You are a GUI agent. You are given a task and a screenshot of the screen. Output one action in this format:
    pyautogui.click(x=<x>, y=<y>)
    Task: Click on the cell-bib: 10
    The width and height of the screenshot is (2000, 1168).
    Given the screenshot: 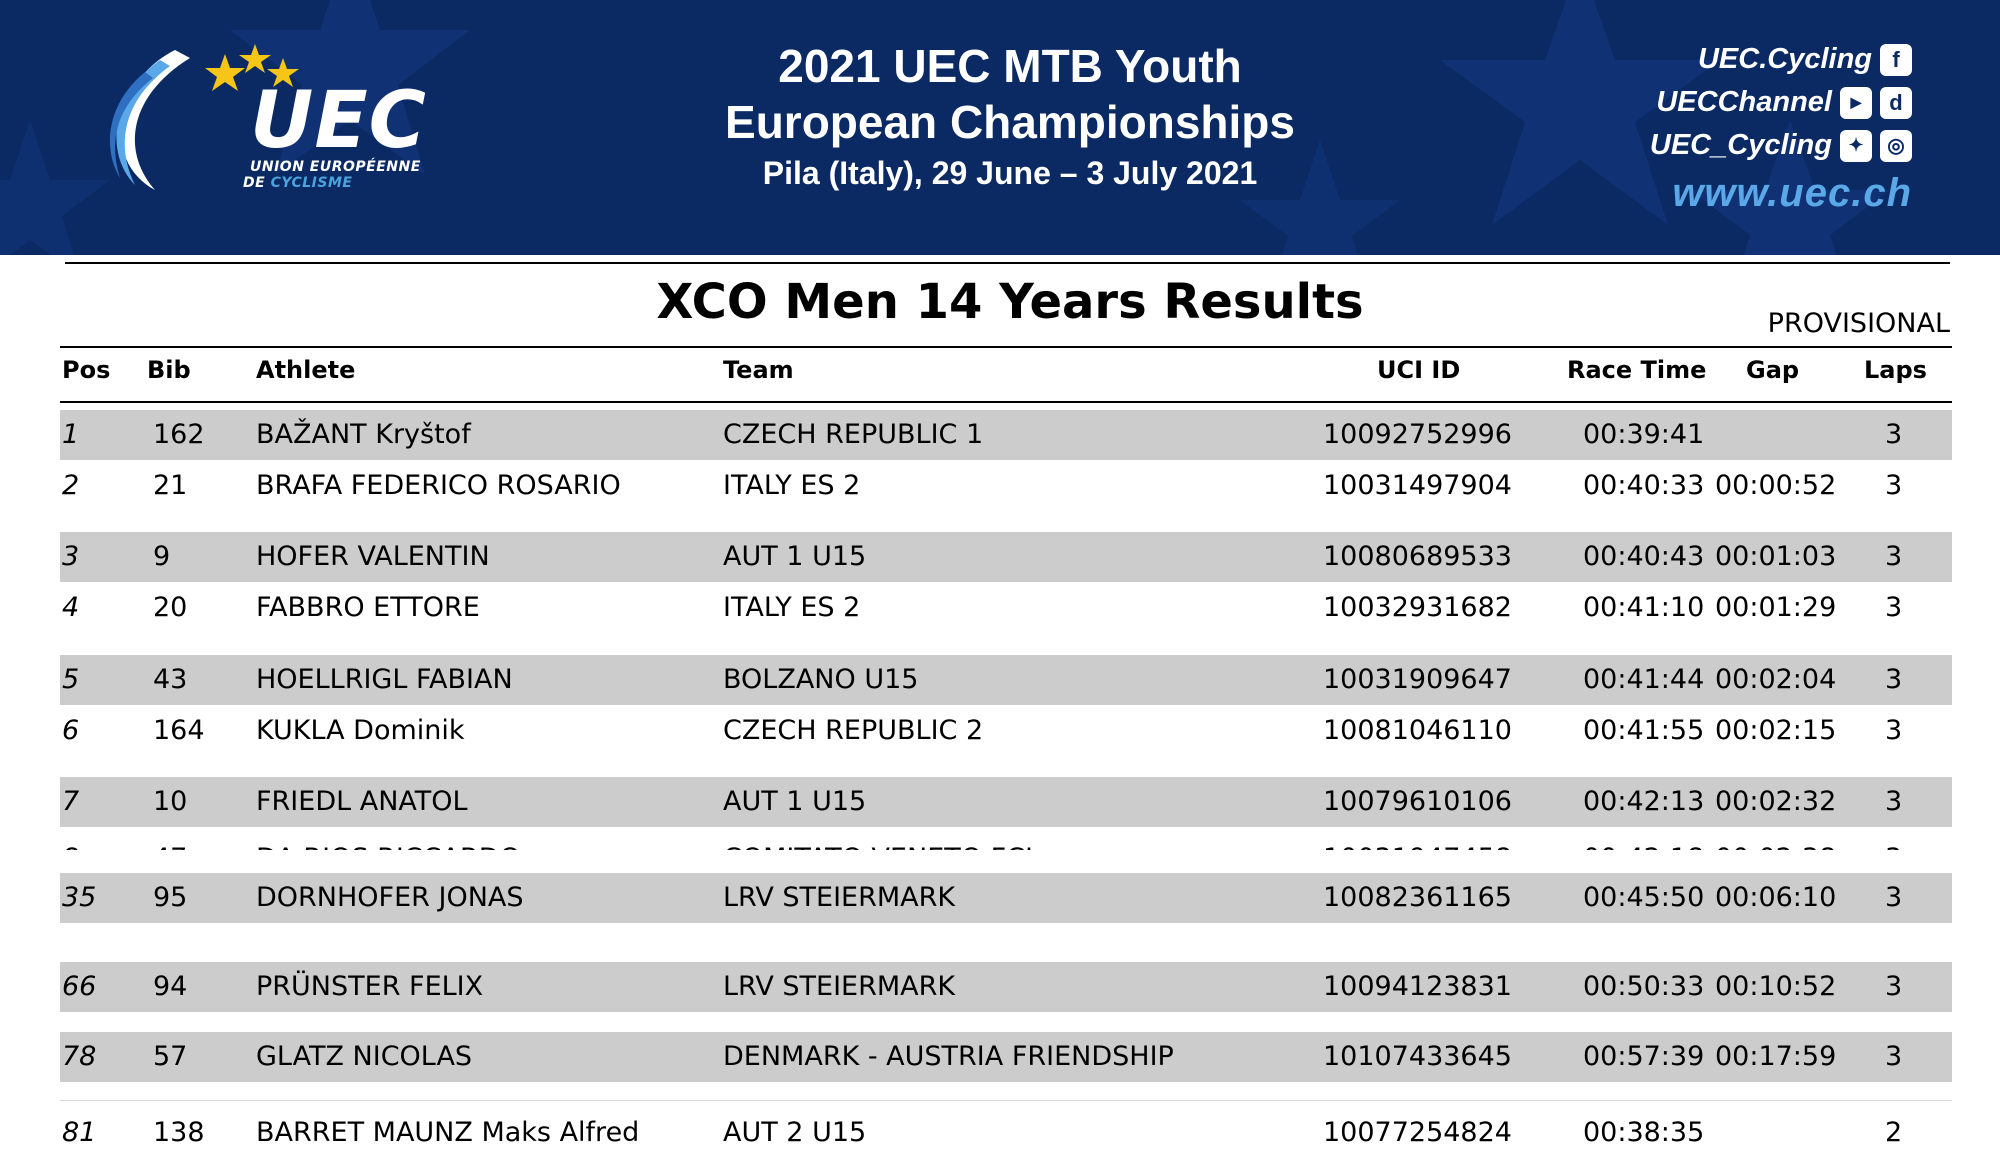 What is the action you would take?
    pyautogui.click(x=170, y=801)
    